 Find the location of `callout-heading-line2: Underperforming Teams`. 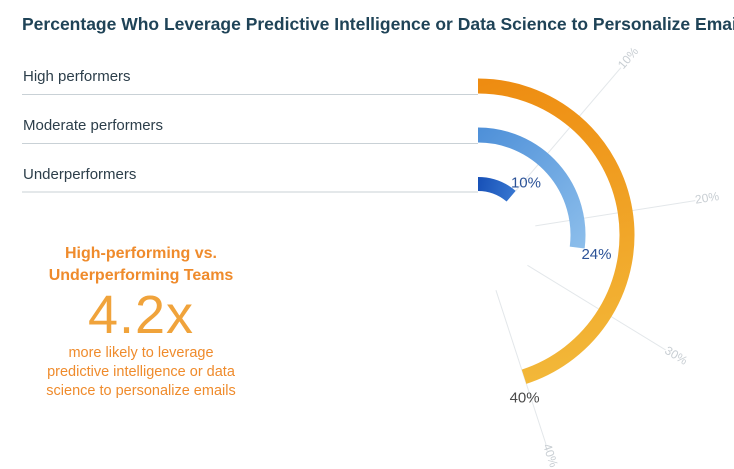

callout-heading-line2: Underperforming Teams is located at coordinates (141, 275).